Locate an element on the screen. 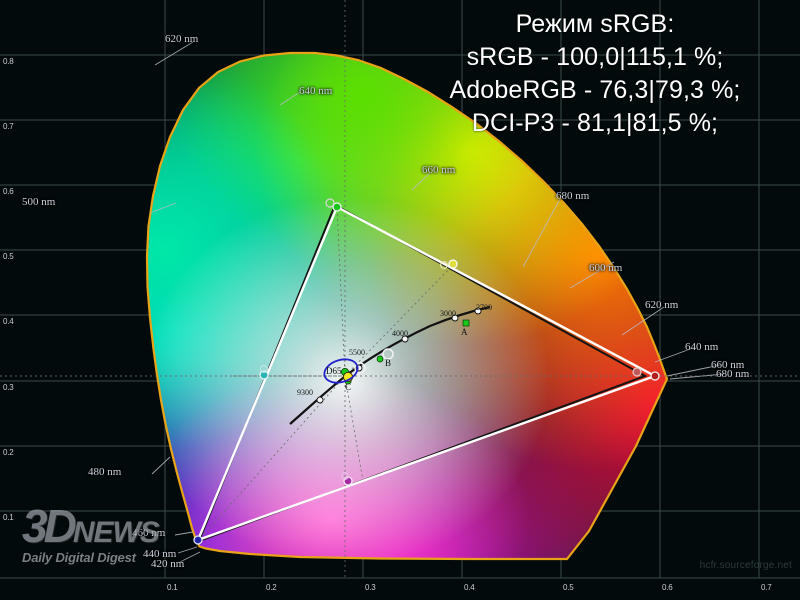 Image resolution: width=800 pixels, height=600 pixels. illuminant-label-a: A is located at coordinates (464, 332).